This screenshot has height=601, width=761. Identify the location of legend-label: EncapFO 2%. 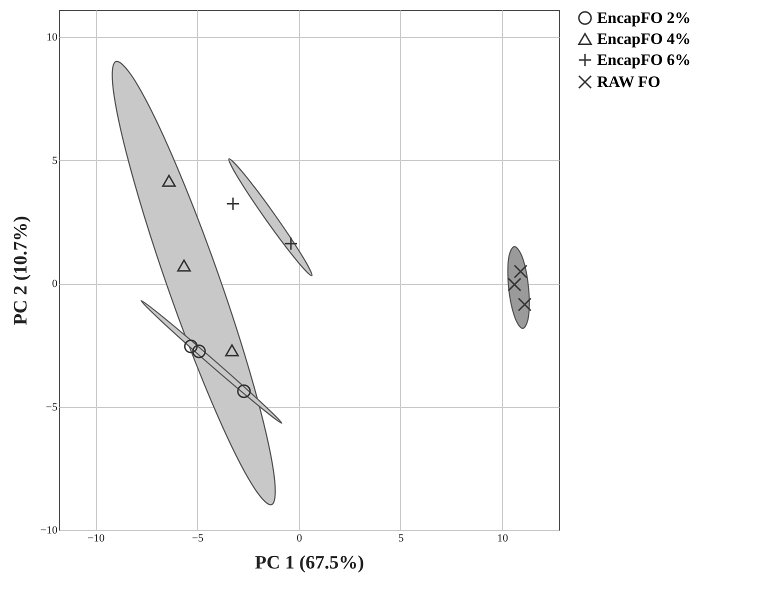
(644, 18).